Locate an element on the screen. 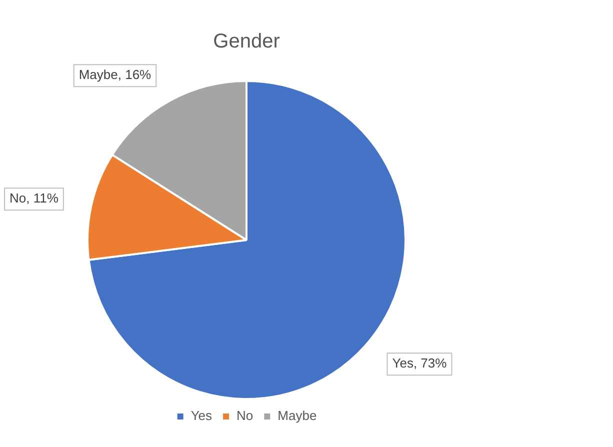  data-label: Maybe, 16% is located at coordinates (115, 74).